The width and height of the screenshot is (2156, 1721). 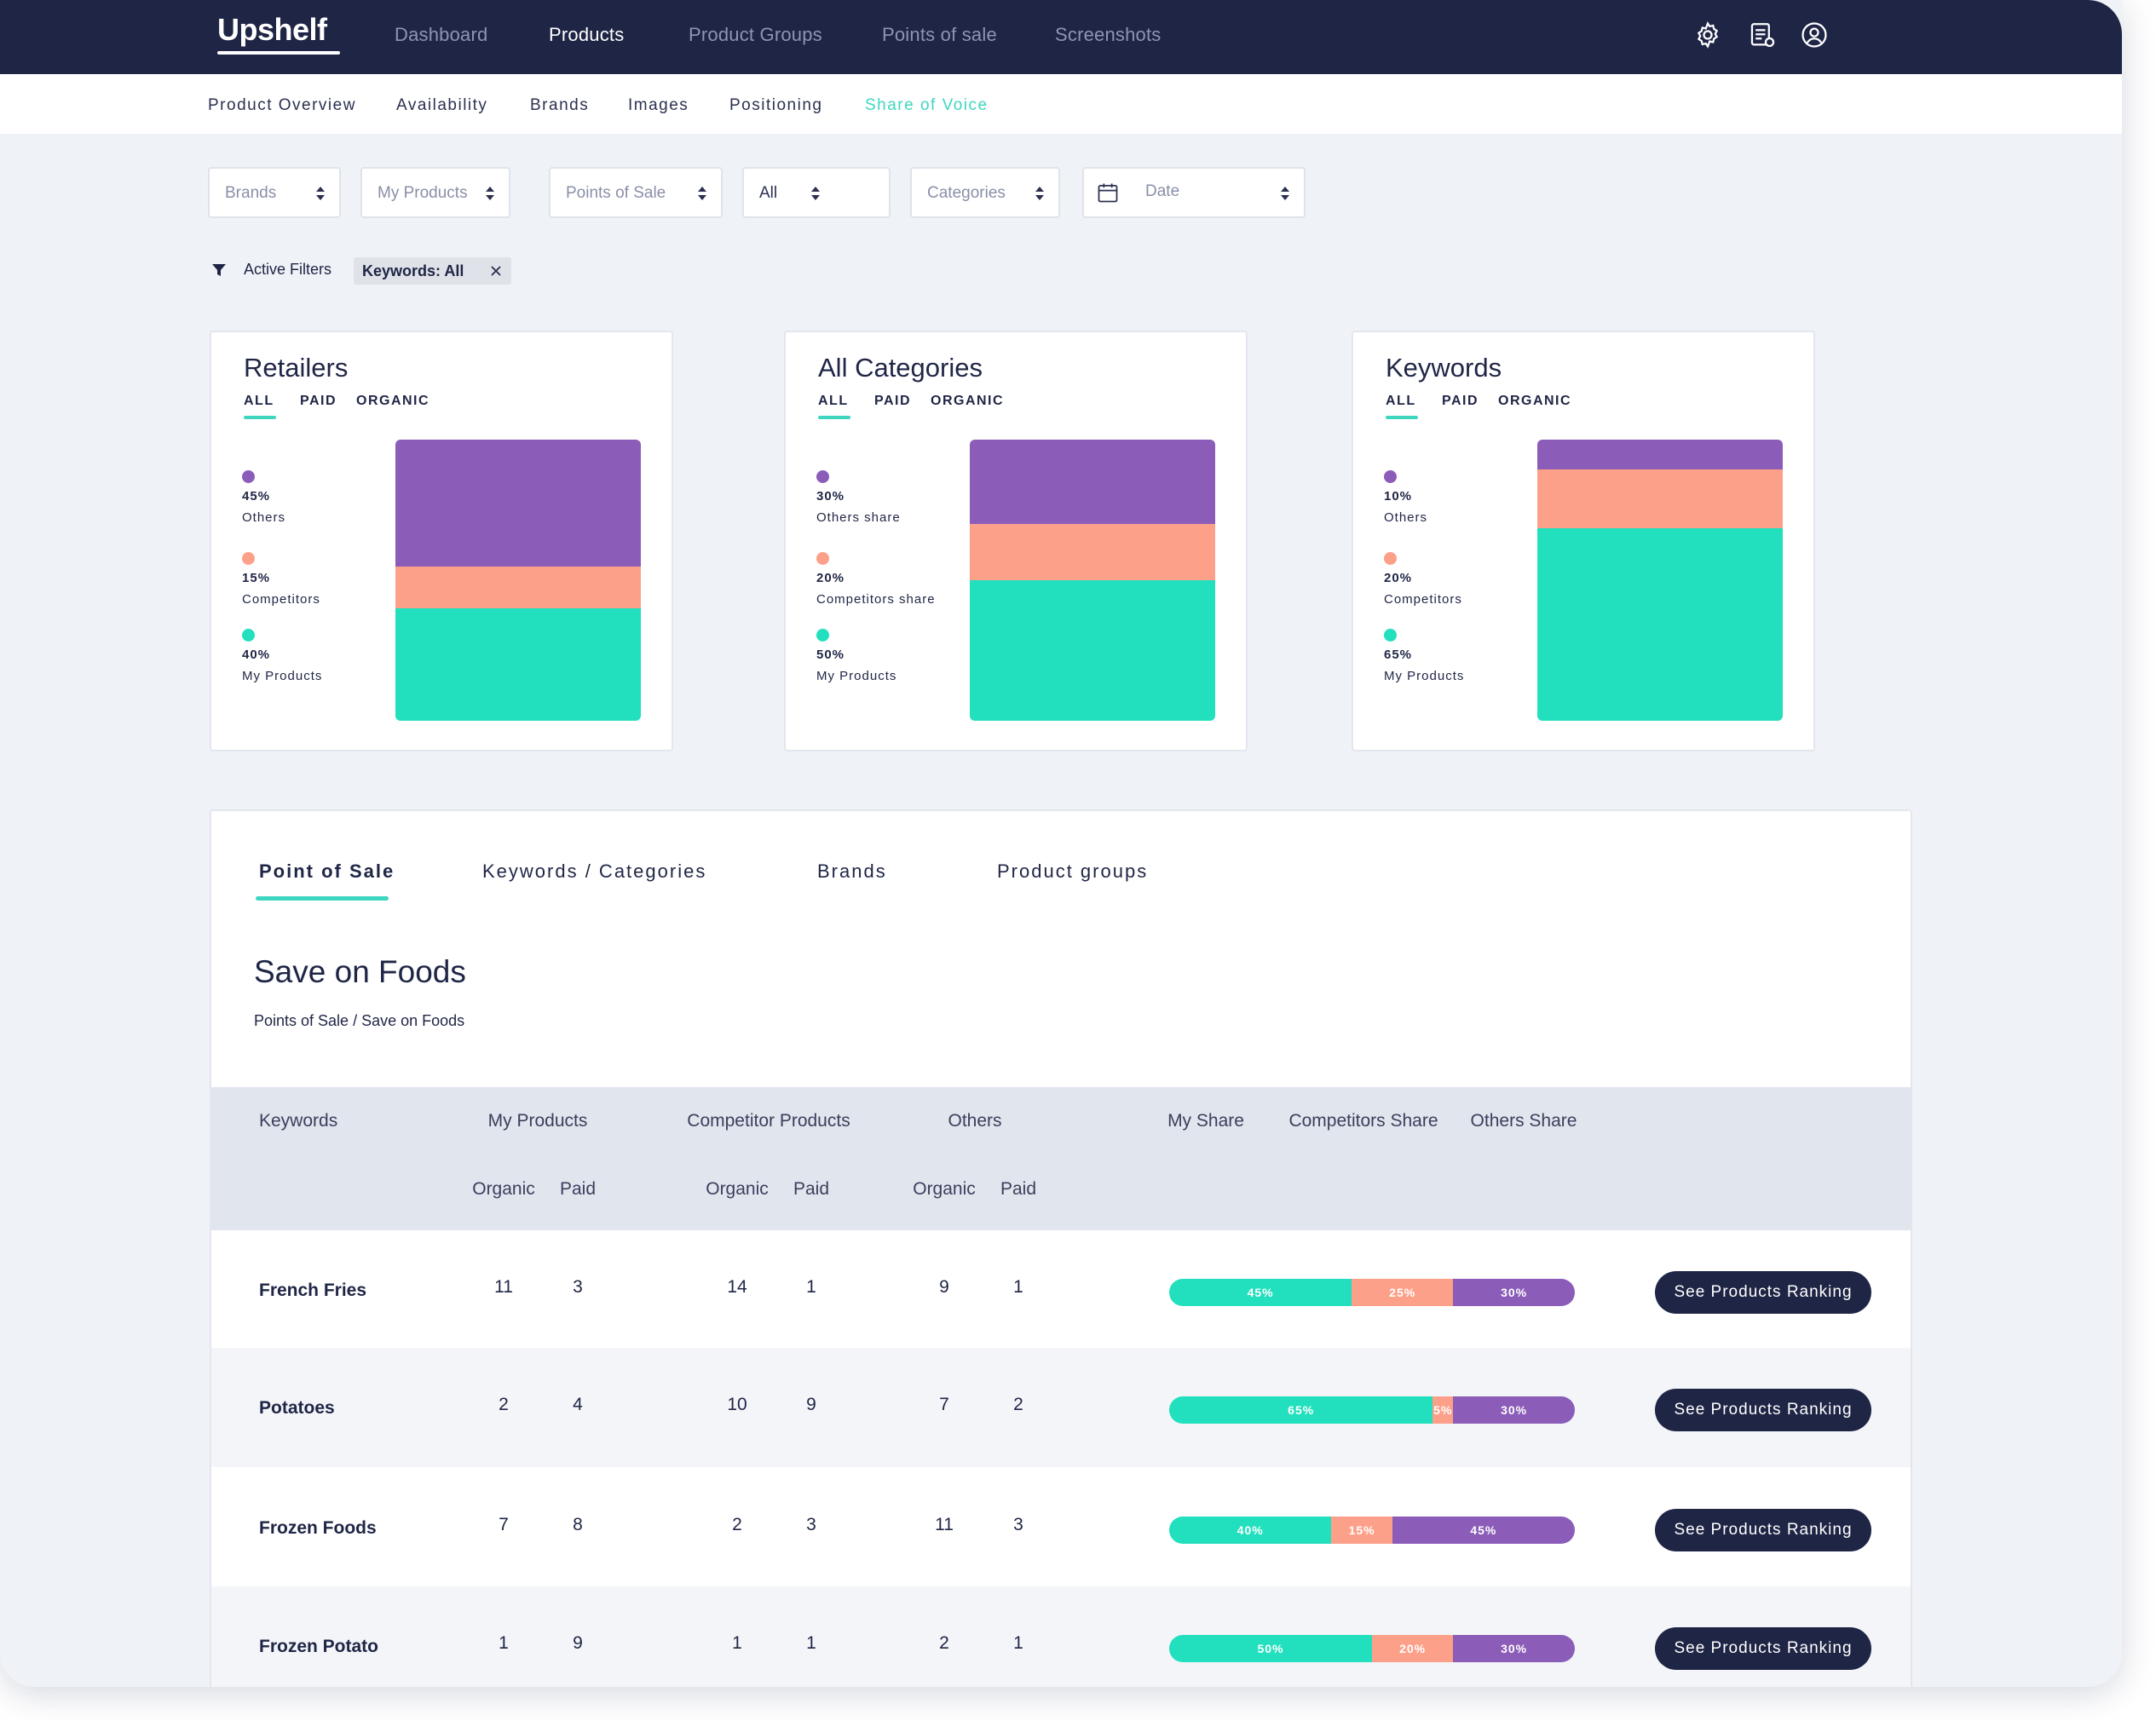 I want to click on share-segment: 5%, so click(x=1443, y=1410).